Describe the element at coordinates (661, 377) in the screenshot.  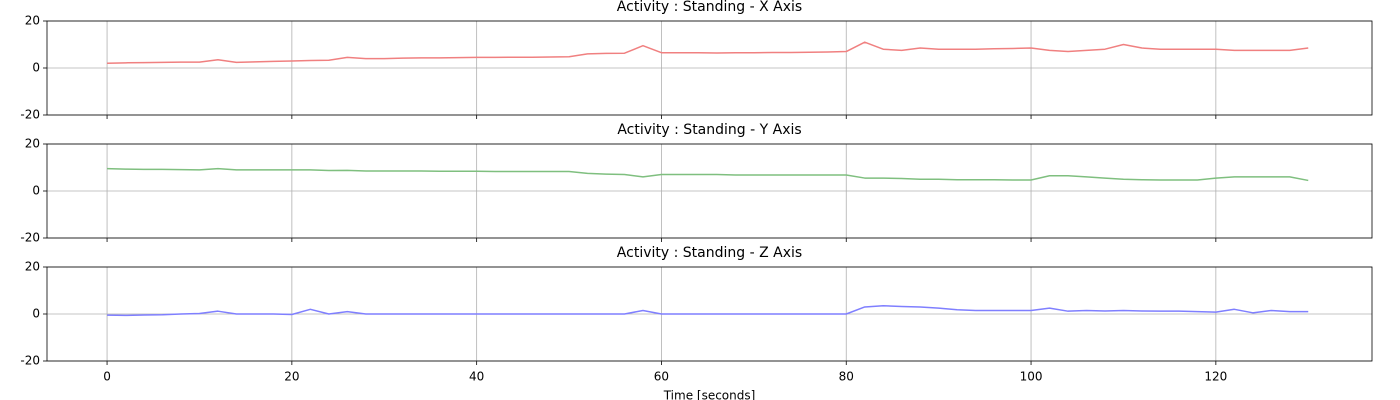
I see `x-tick-label: 60` at that location.